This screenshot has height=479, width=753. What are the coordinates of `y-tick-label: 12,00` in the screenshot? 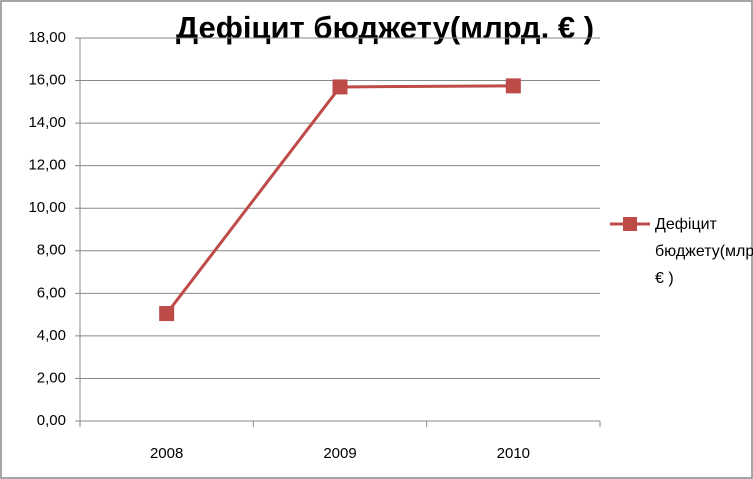 It's located at (47, 165).